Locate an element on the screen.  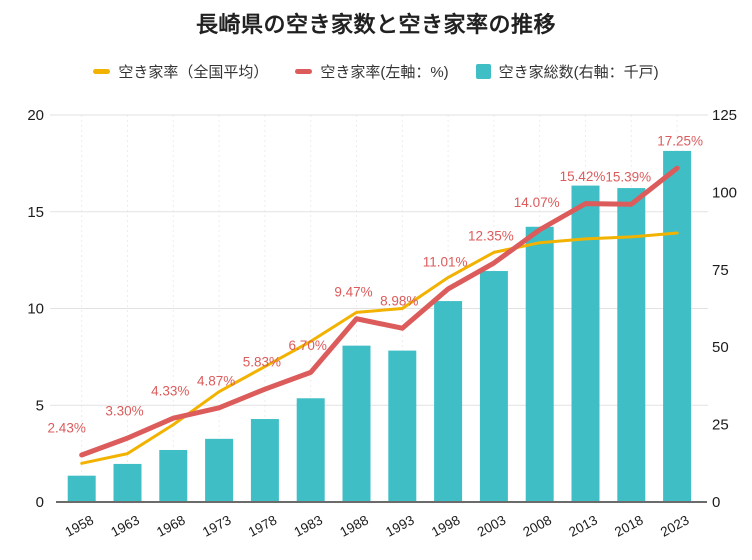
data-label: 15.39% is located at coordinates (628, 177).